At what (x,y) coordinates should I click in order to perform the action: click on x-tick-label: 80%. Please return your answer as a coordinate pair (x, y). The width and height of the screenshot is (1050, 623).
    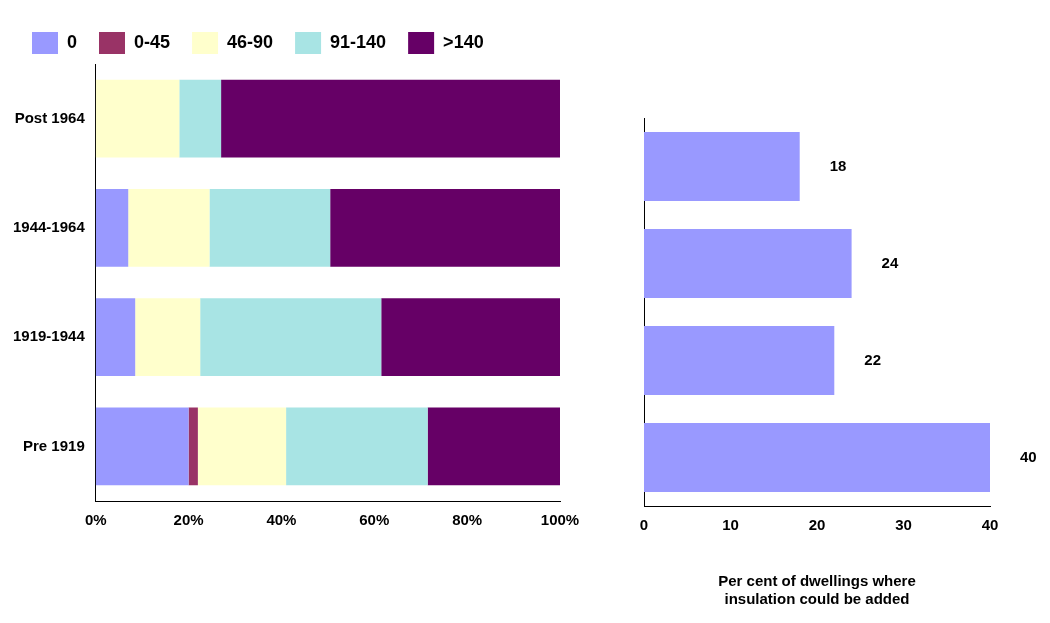
    Looking at the image, I should click on (467, 520).